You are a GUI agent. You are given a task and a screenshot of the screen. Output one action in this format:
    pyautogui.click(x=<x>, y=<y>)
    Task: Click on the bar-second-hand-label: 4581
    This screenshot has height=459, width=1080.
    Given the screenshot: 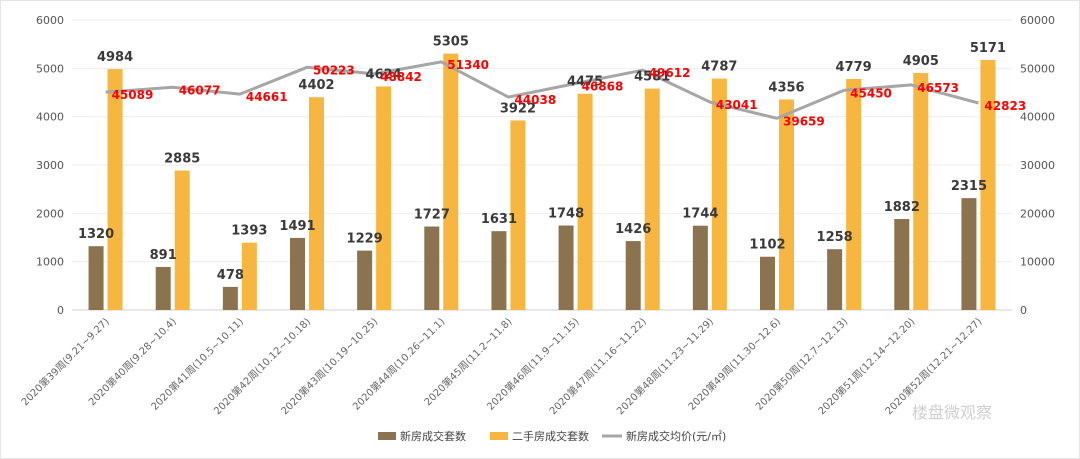 What is the action you would take?
    pyautogui.click(x=652, y=77)
    